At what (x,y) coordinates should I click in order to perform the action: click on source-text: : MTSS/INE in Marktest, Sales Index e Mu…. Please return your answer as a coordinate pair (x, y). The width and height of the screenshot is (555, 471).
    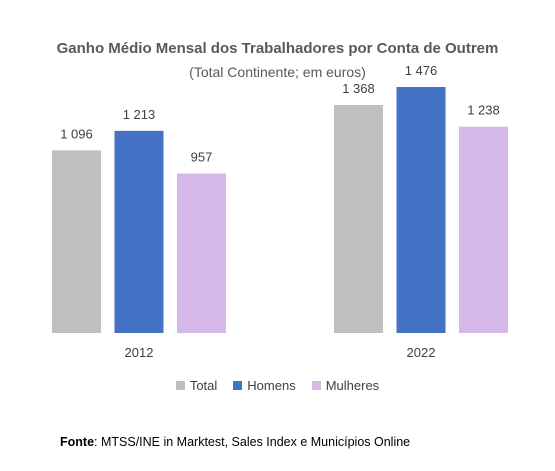
    Looking at the image, I should click on (252, 442).